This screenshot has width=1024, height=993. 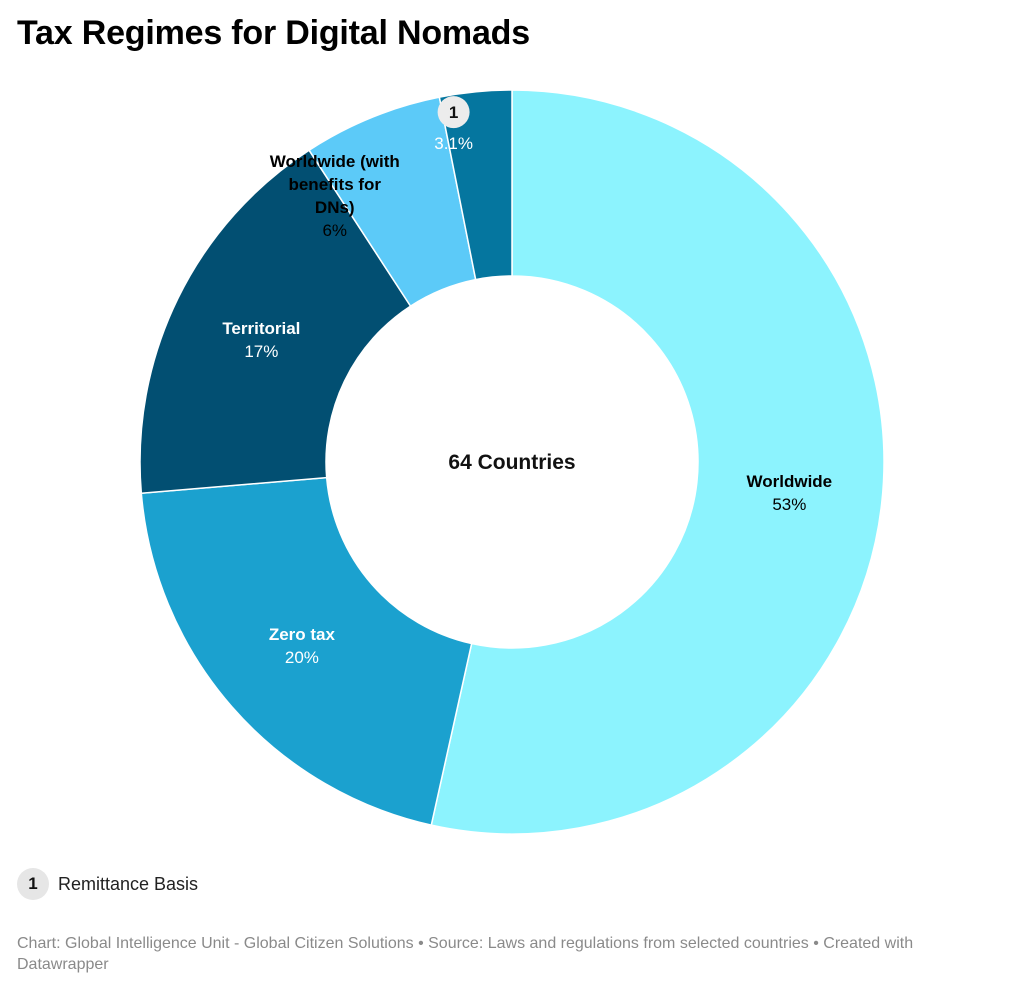 I want to click on chart-title: Tax Regimes for Digital Nomads, so click(x=273, y=33).